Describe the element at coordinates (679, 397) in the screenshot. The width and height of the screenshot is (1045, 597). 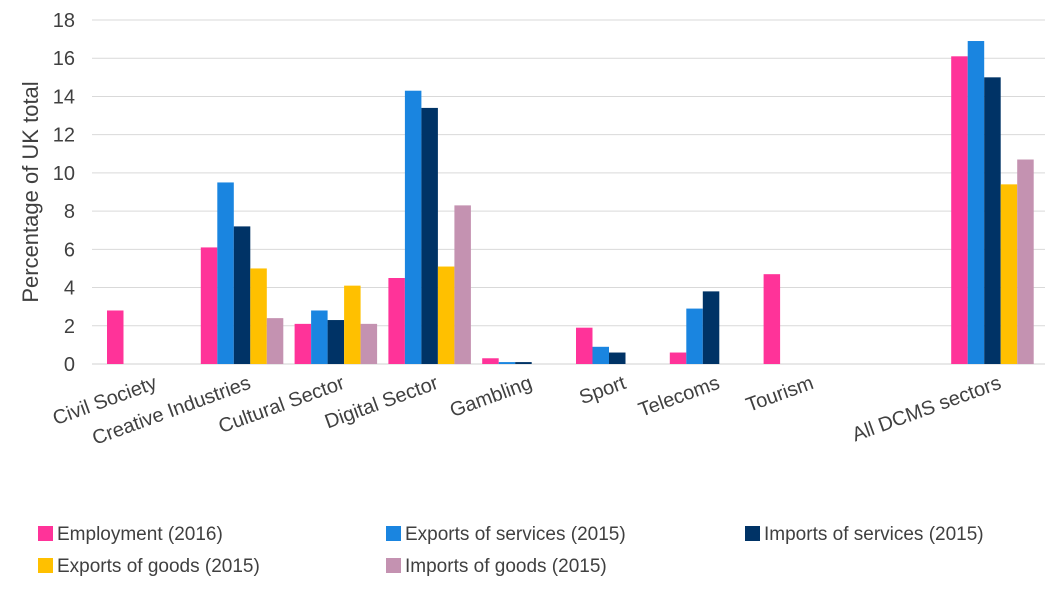
I see `x-category-label: Telecoms` at that location.